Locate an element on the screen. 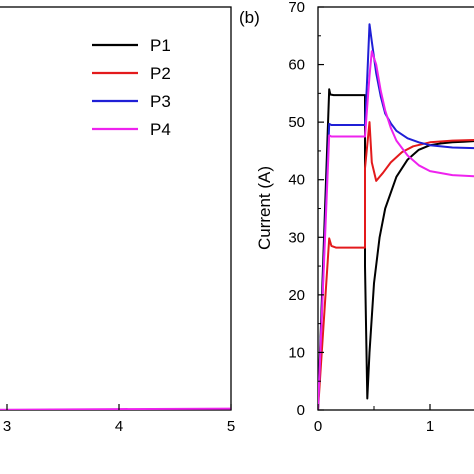 This screenshot has height=474, width=474. panel-b-x-tick-label: 0 is located at coordinates (318, 426).